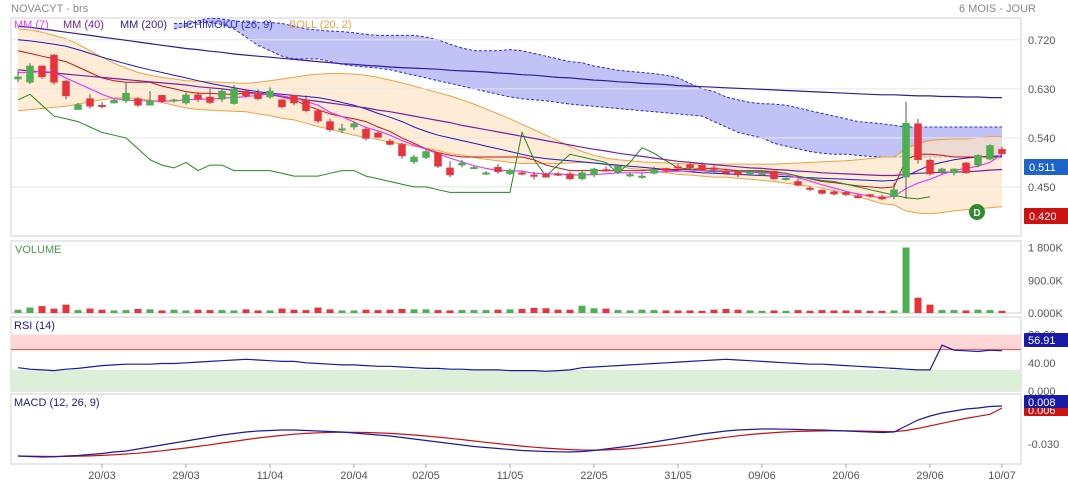  What do you see at coordinates (997, 9) in the screenshot?
I see `period-label: 6 MOIS - JOUR` at bounding box center [997, 9].